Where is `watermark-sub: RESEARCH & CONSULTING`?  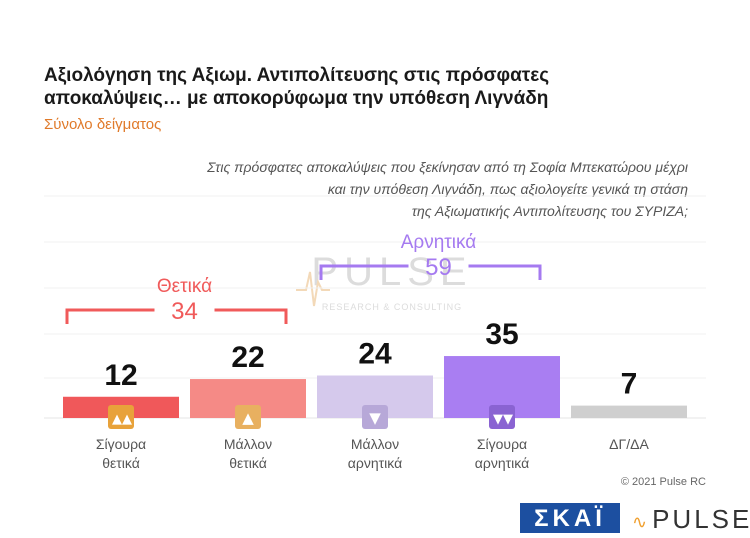
watermark-sub: RESEARCH & CONSULTING is located at coordinates (392, 307).